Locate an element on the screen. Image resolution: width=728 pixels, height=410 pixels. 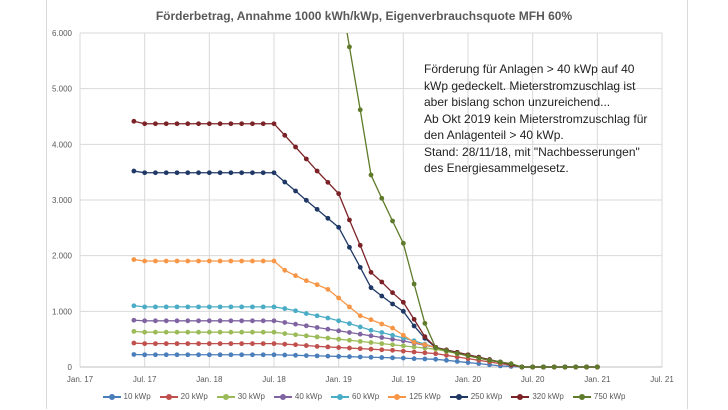
legend-item: 750 kWp is located at coordinates (599, 396).